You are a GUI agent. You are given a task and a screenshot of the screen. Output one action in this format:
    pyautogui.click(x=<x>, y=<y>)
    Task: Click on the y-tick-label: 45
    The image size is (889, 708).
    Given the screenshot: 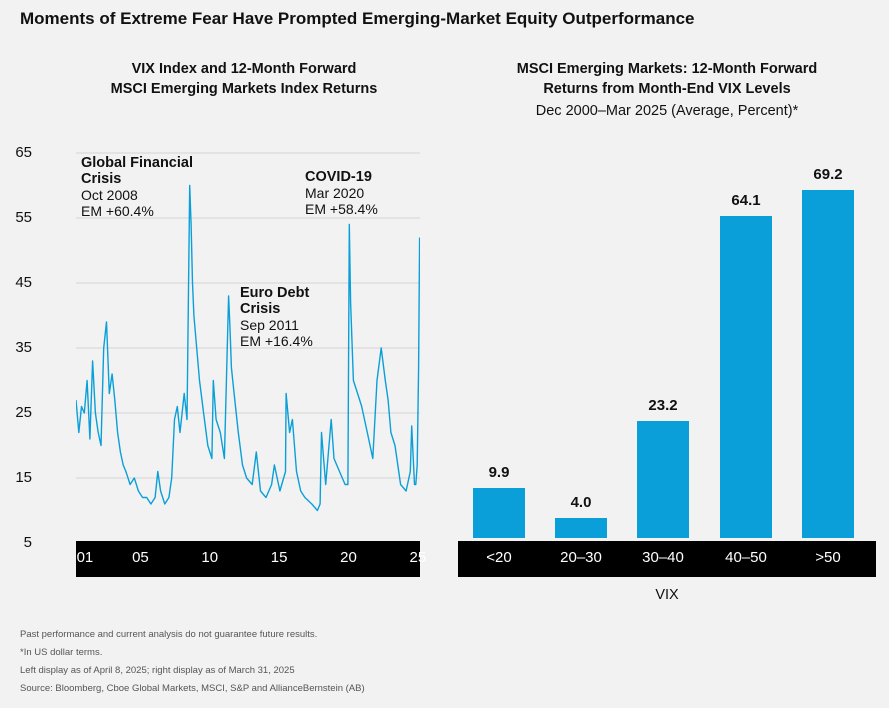 What is the action you would take?
    pyautogui.click(x=23, y=282)
    